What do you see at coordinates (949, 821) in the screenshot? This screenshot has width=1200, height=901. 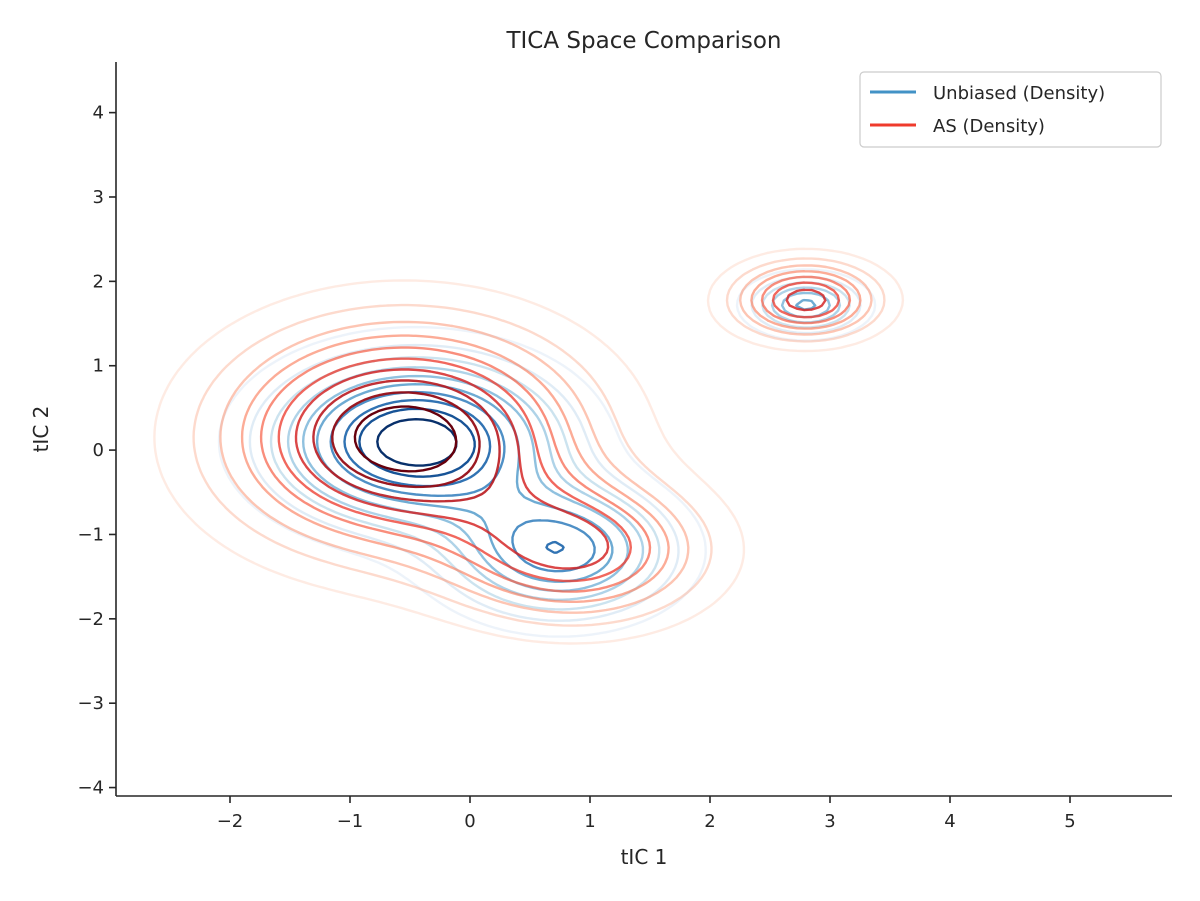 I see `x-tick-label: 4` at bounding box center [949, 821].